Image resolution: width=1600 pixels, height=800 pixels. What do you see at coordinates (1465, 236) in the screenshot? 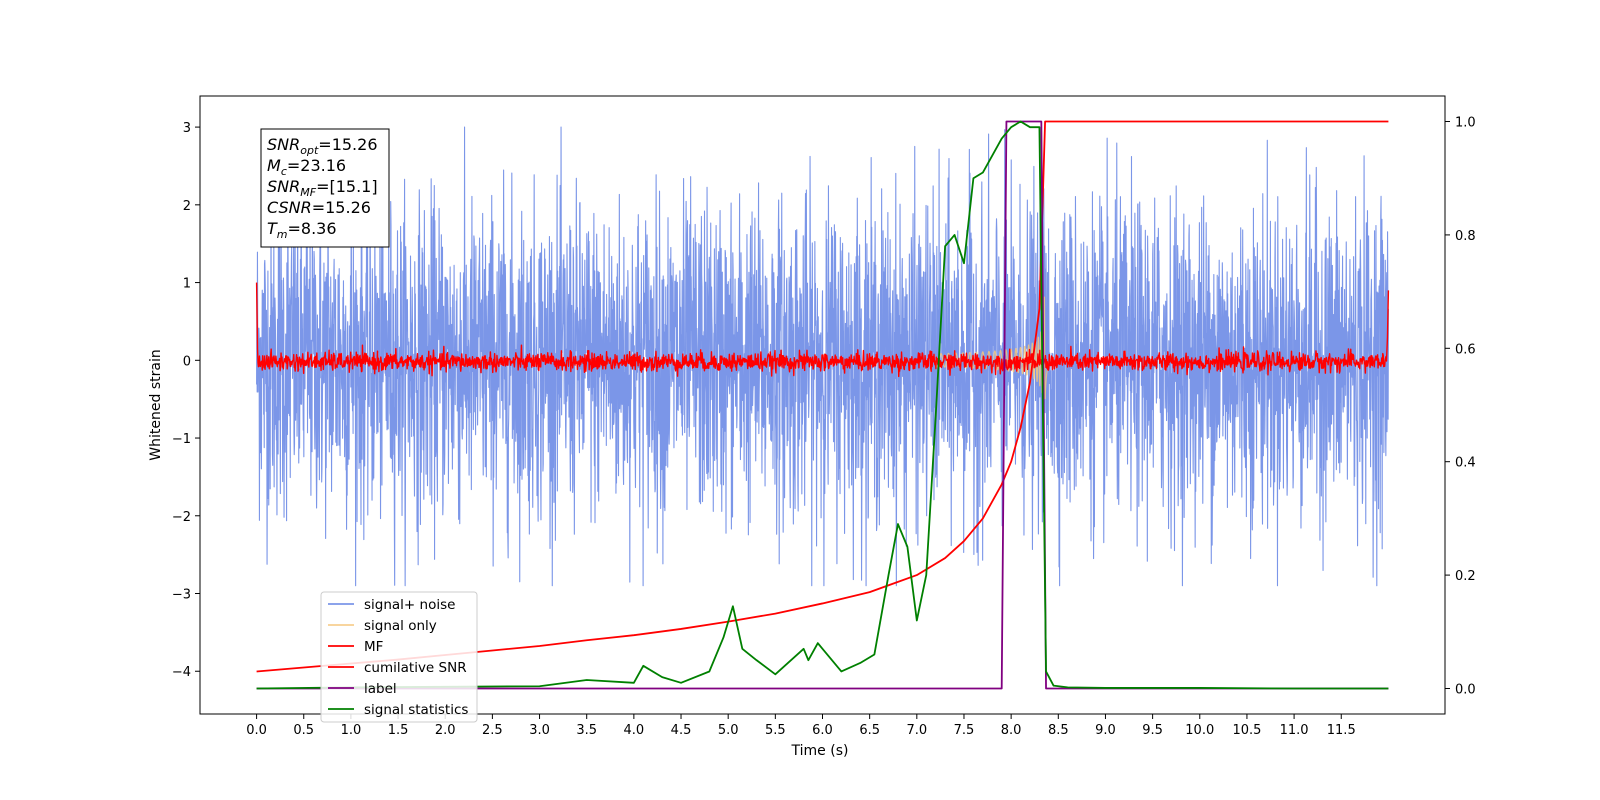
I see `y2-tick-label: 0.8` at bounding box center [1465, 236].